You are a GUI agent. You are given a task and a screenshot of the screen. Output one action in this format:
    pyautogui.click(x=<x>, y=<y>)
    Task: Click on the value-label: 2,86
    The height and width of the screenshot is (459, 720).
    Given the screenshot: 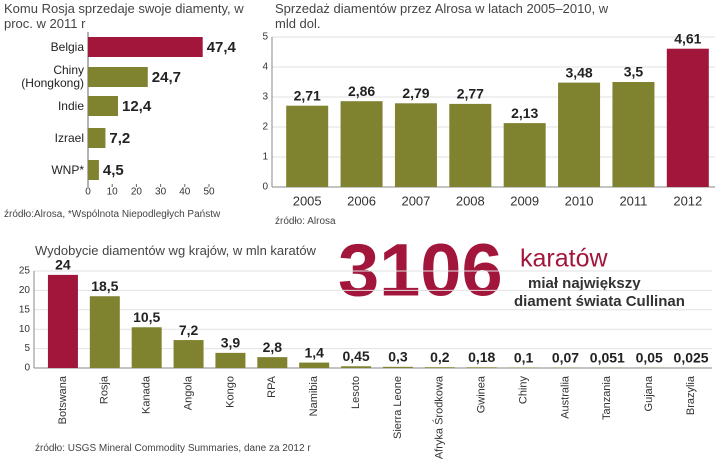 What is the action you would take?
    pyautogui.click(x=361, y=91)
    